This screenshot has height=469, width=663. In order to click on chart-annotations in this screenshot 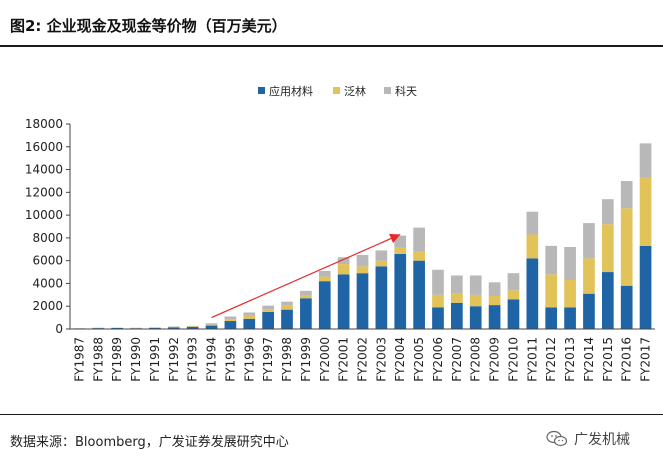, I will do `click(306, 276)`.